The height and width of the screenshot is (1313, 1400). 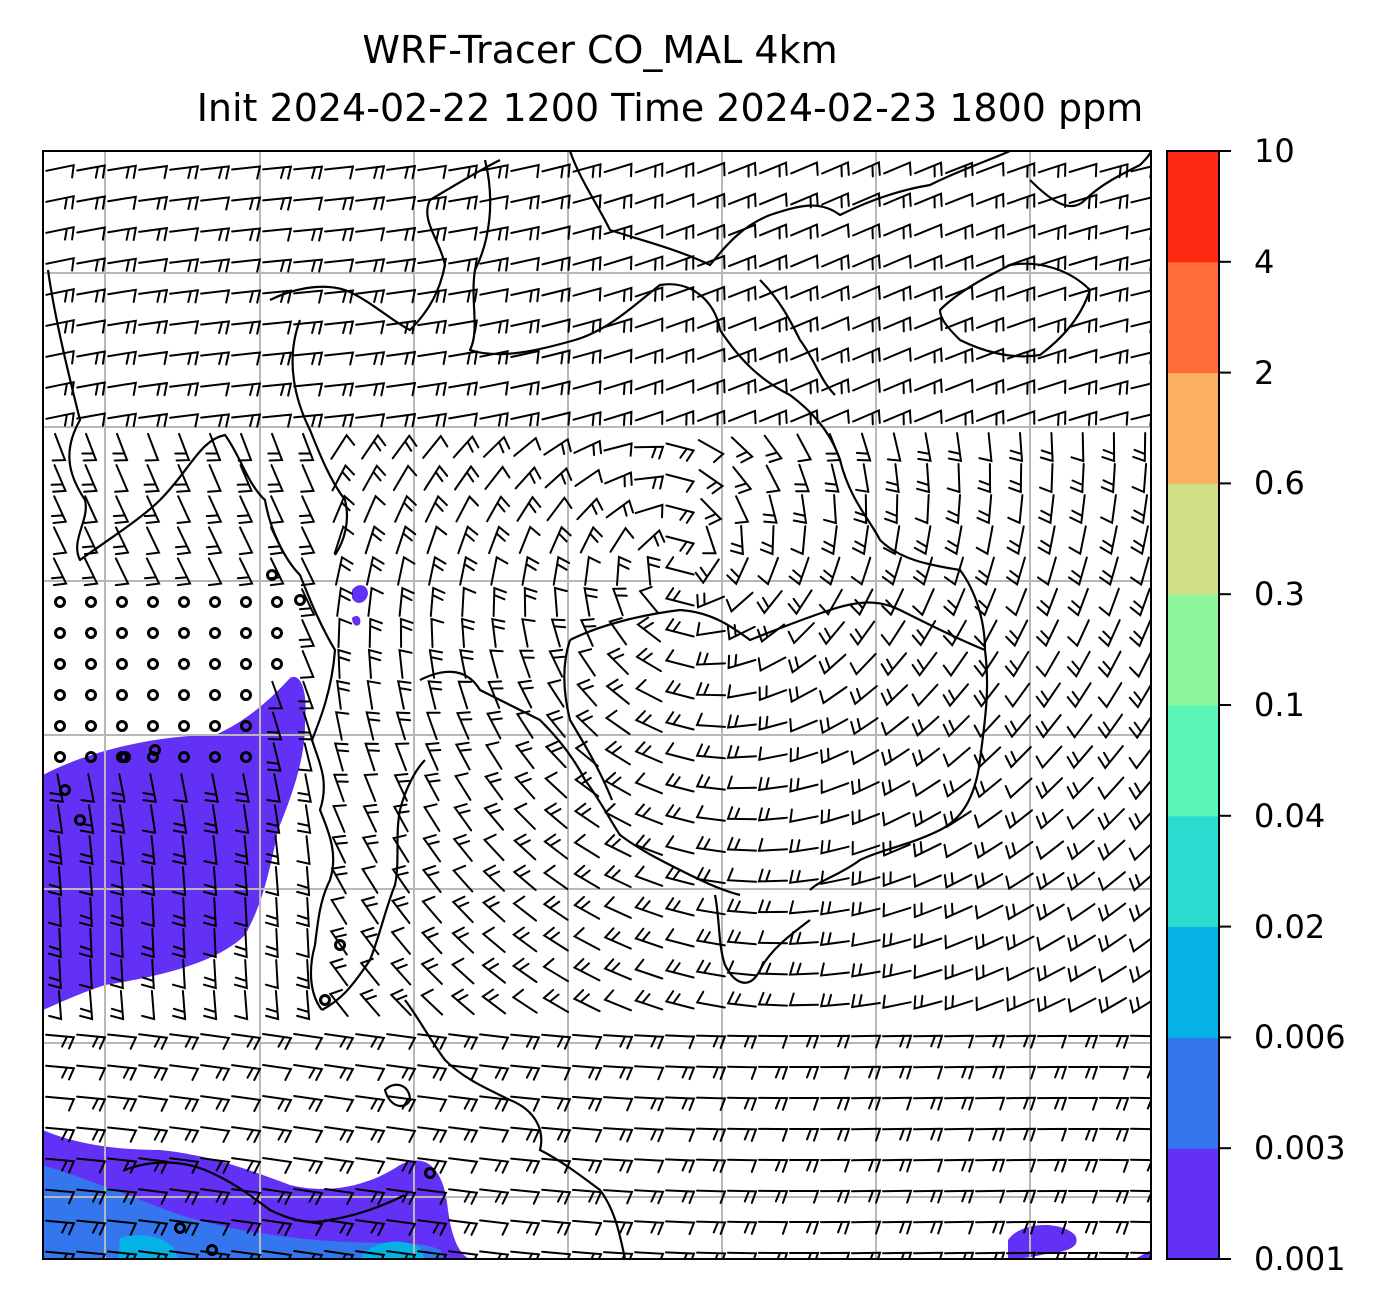 I want to click on coastline-north, so click(x=789, y=209).